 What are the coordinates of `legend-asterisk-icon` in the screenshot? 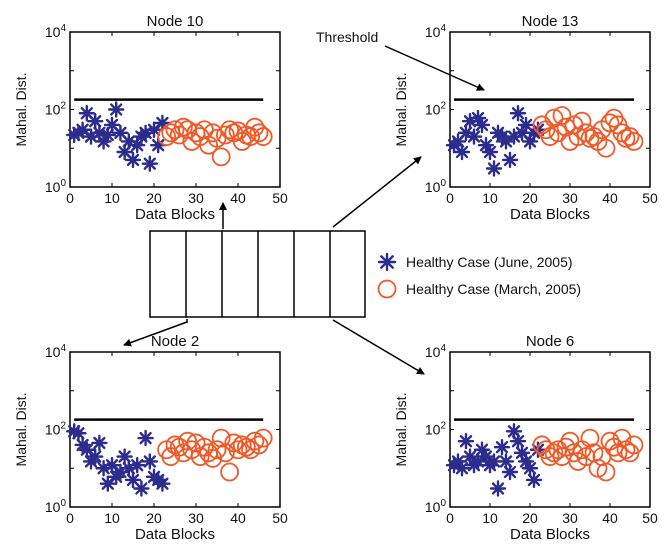 It's located at (387, 262).